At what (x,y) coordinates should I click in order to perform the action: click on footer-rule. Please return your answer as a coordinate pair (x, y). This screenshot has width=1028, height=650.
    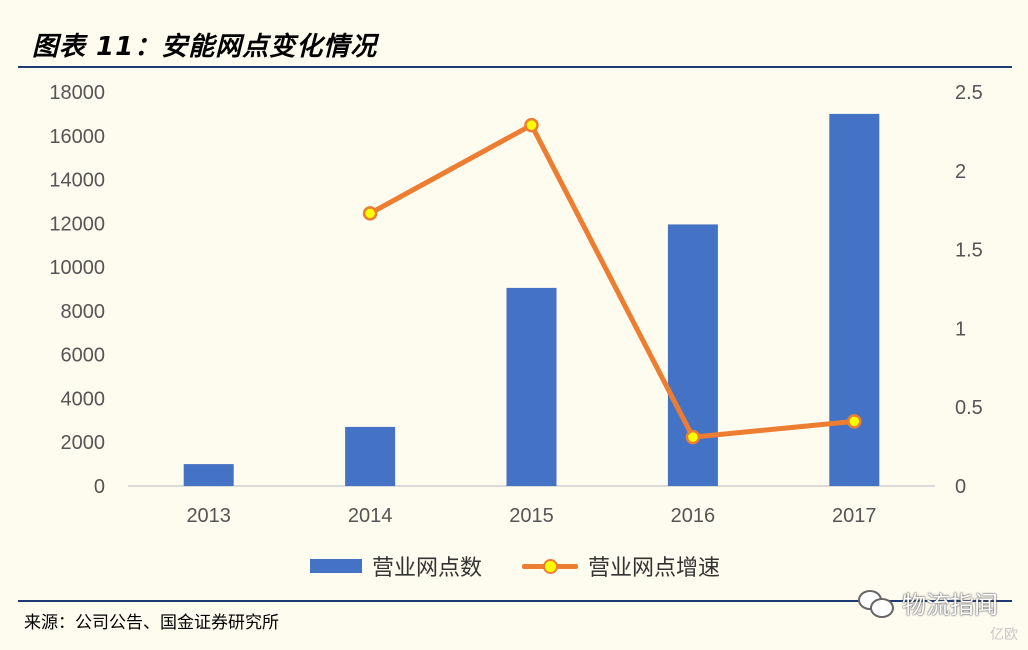
    Looking at the image, I should click on (515, 601).